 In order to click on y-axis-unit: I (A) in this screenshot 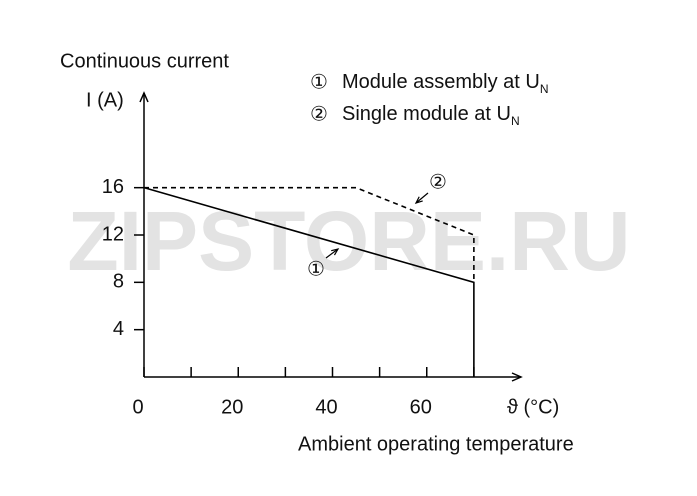, I will do `click(105, 100)`.